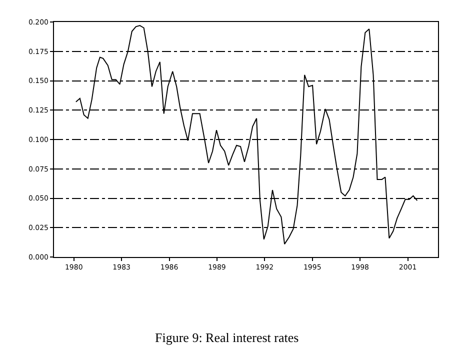 Image resolution: width=463 pixels, height=350 pixels. Describe the element at coordinates (227, 337) in the screenshot. I see `text: Figure 9: Real interest rates` at that location.